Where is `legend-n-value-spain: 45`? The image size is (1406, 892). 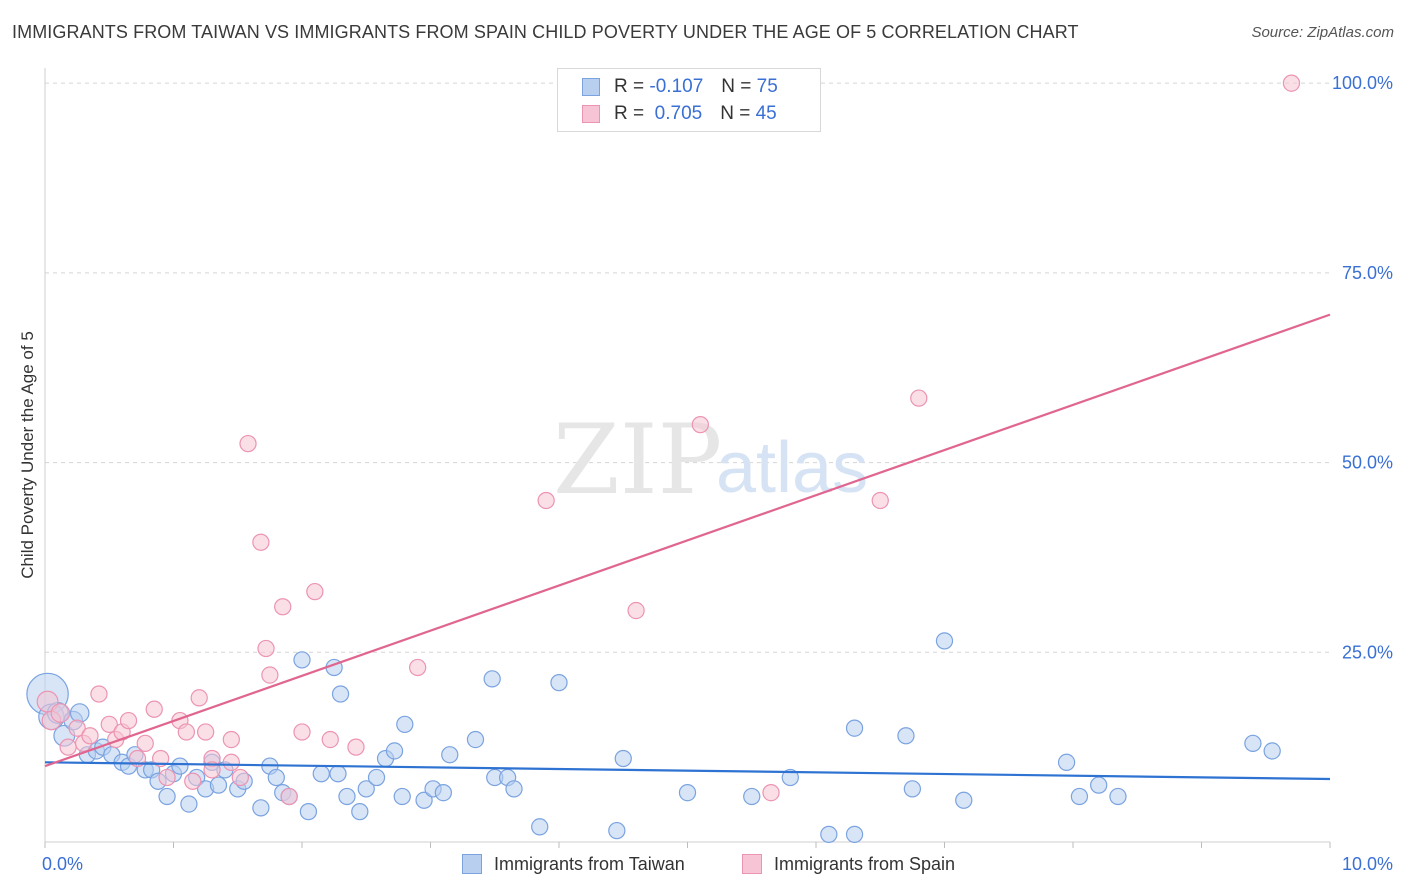
legend-n-value-spain: 45 is located at coordinates (766, 113).